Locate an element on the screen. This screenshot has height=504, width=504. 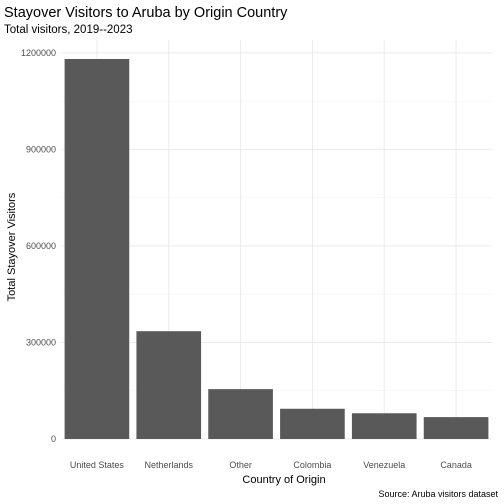
bar-canada is located at coordinates (456, 428).